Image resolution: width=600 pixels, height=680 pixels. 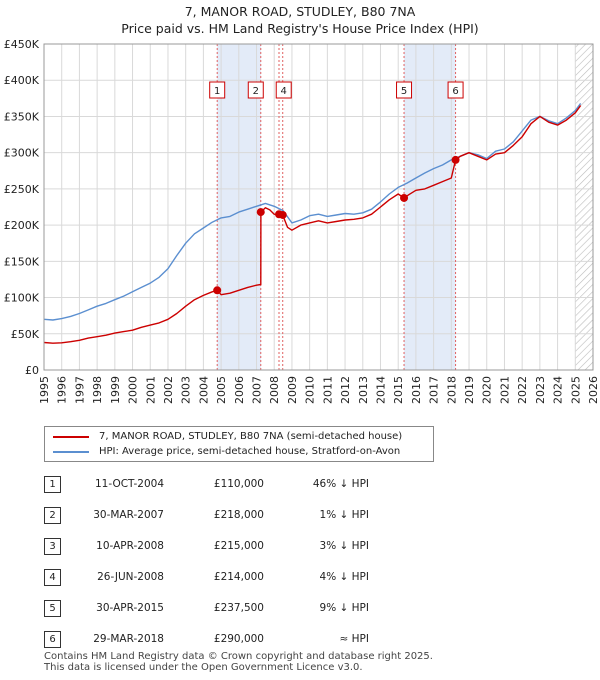 What do you see at coordinates (133, 390) in the screenshot?
I see `x-tick-label: 2000` at bounding box center [133, 390].